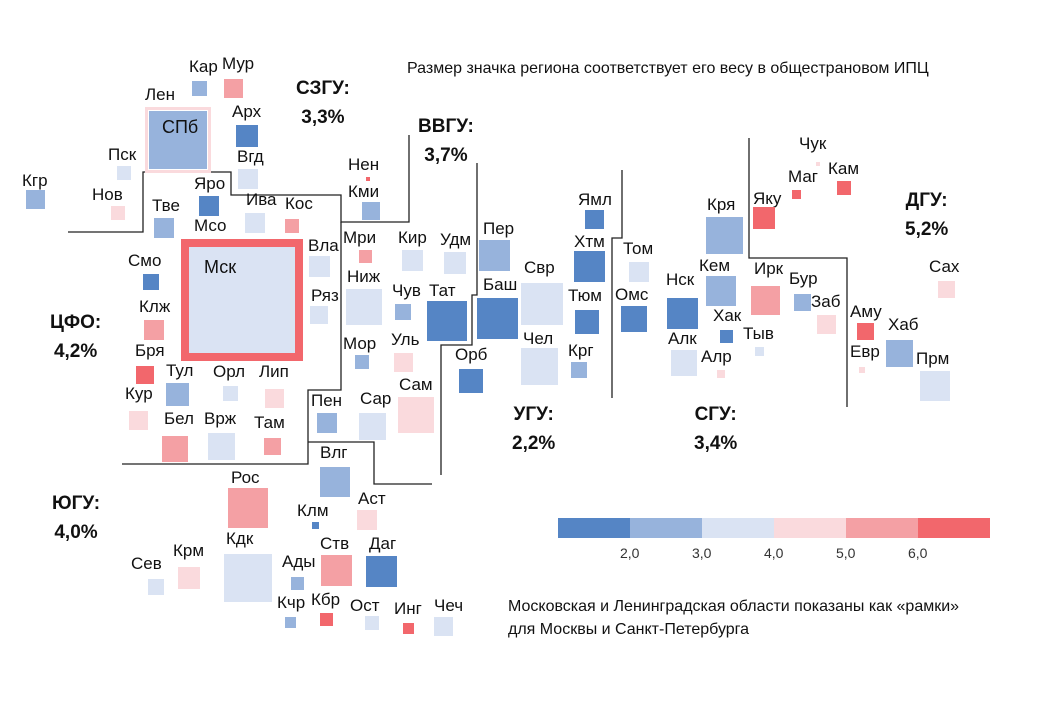 The image size is (1040, 720). Describe the element at coordinates (189, 550) in the screenshot. I see `region-label: Крм` at that location.